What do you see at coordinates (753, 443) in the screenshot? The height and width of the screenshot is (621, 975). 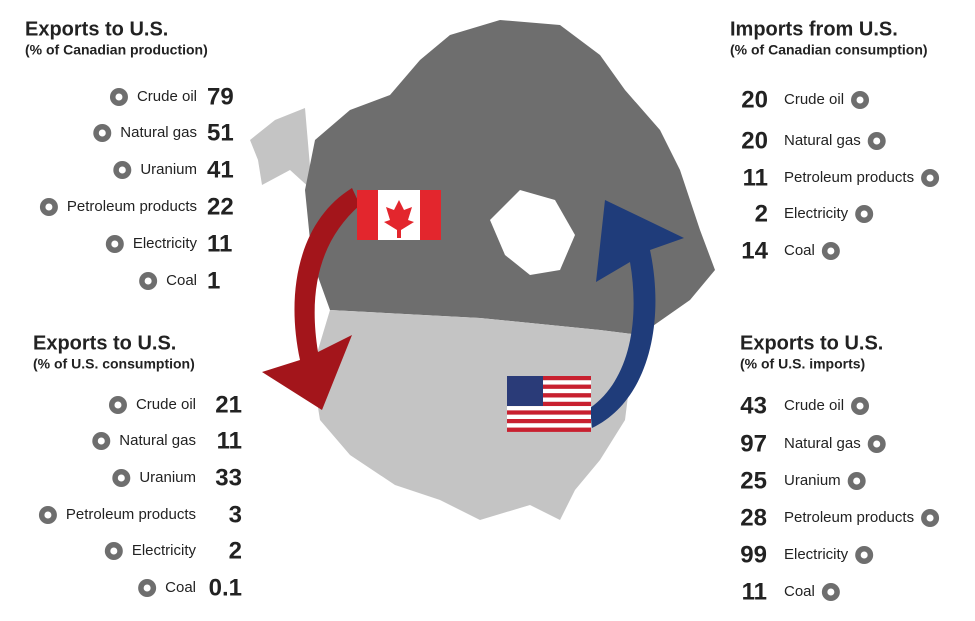 I see `item-value: 97` at bounding box center [753, 443].